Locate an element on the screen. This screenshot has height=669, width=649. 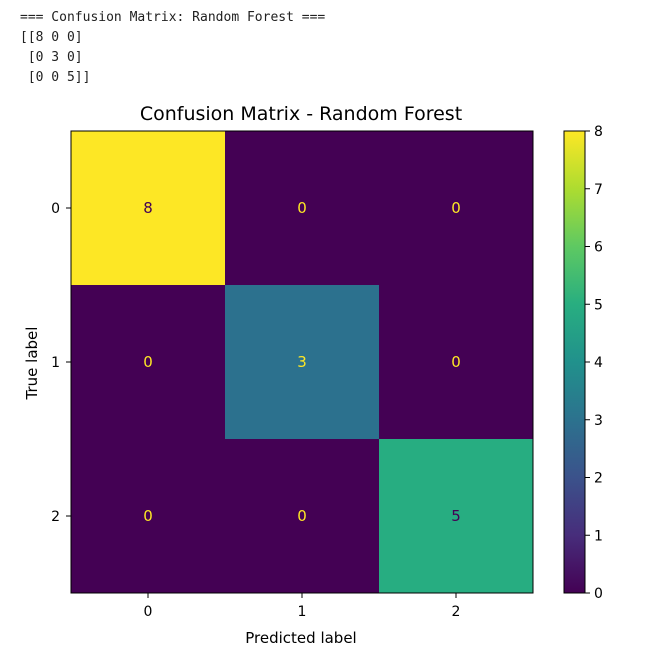
colorbar-gradient is located at coordinates (574, 362).